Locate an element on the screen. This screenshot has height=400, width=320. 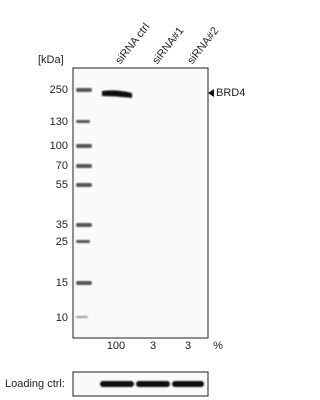
arrow is located at coordinates (211, 93).